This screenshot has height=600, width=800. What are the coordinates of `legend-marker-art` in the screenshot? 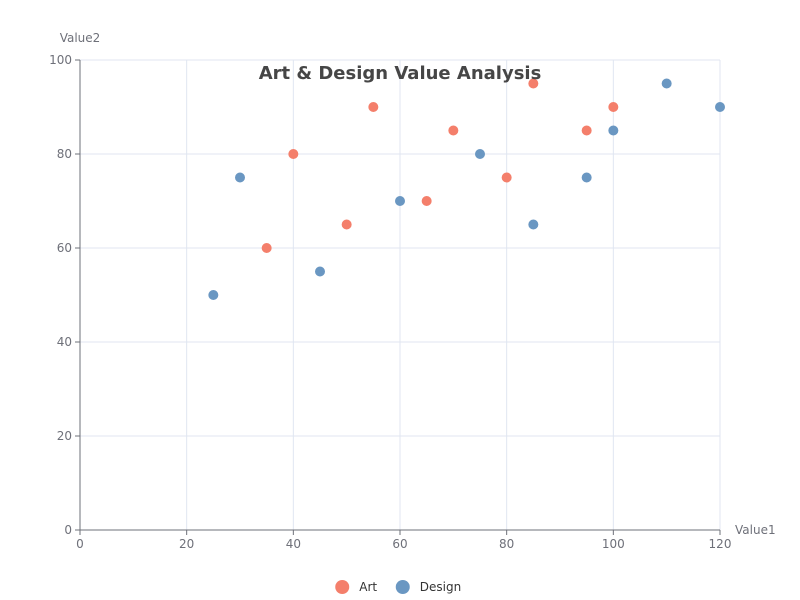 It's located at (342, 587).